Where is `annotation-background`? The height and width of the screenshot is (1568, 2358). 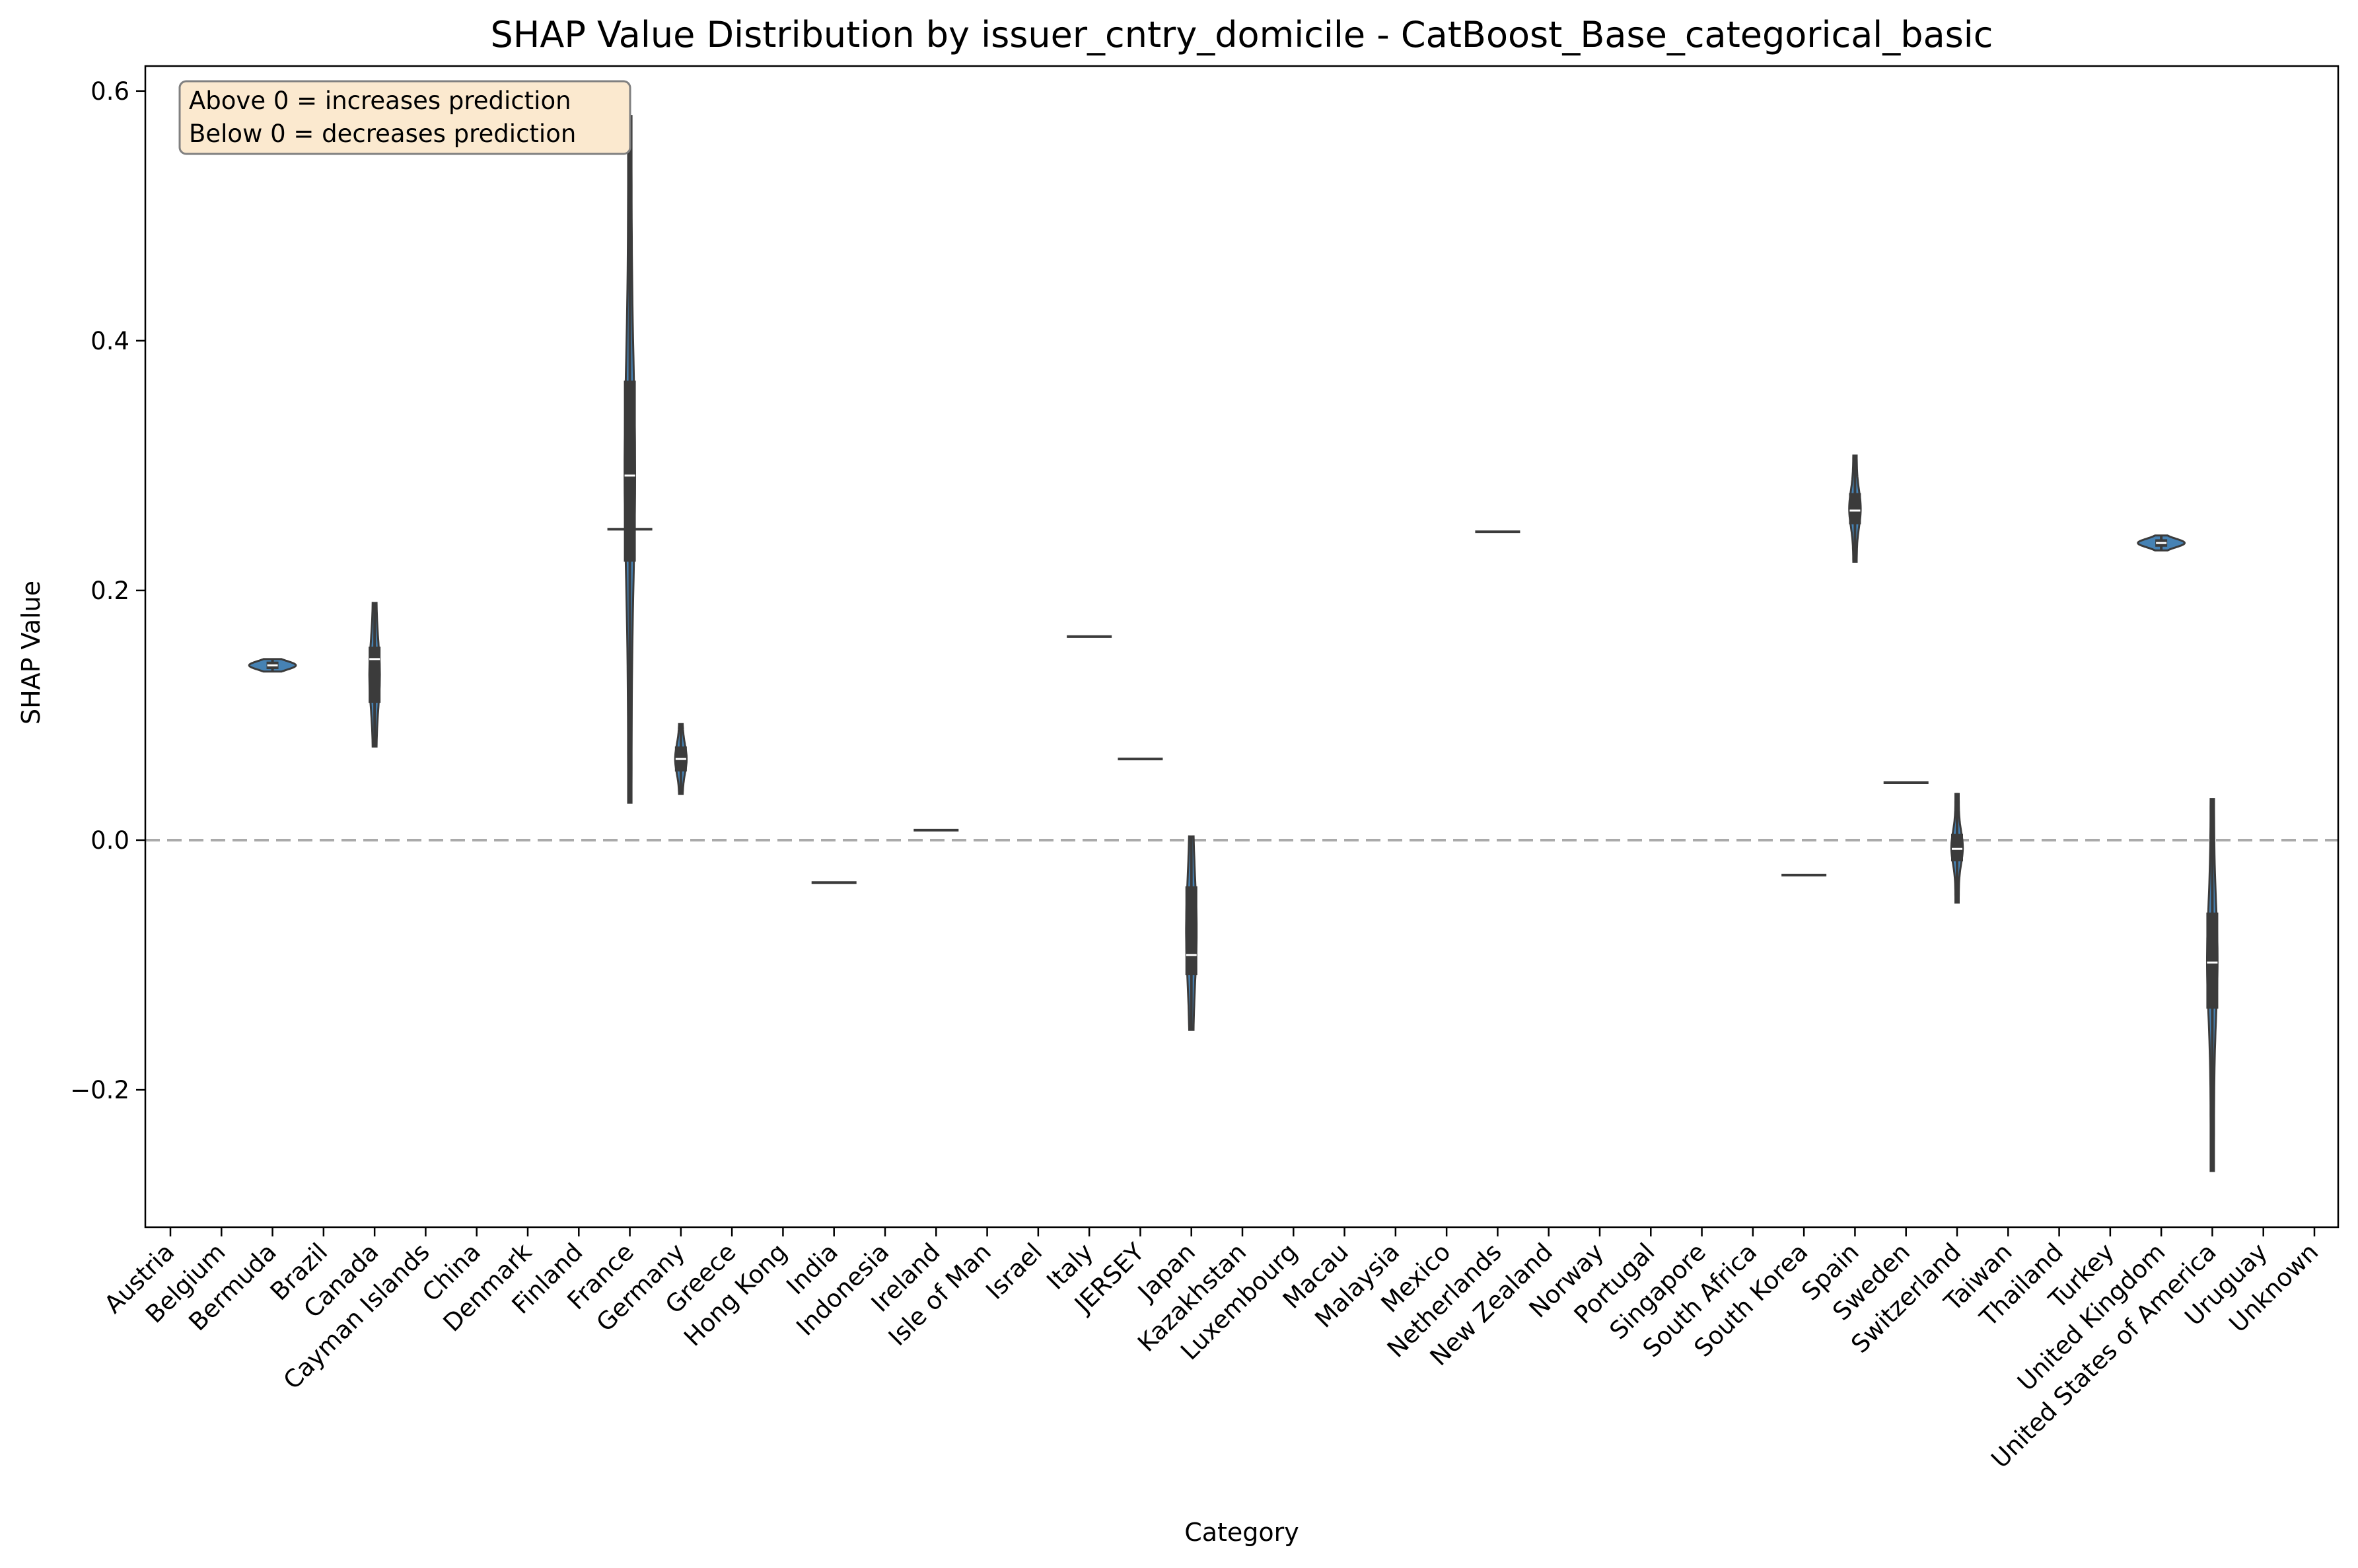
annotation-background is located at coordinates (405, 117).